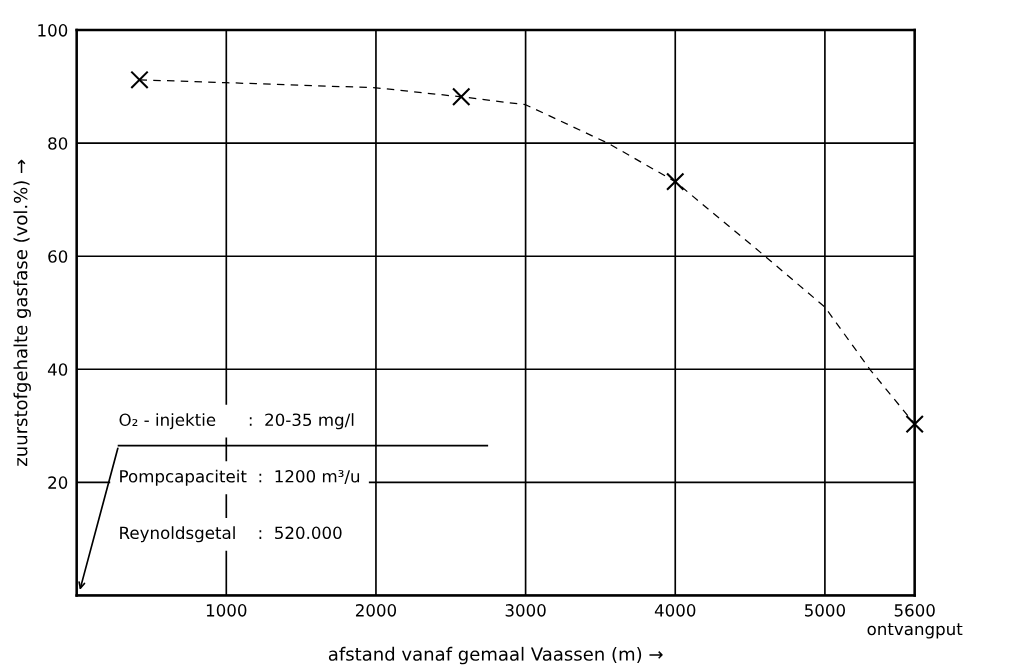 The height and width of the screenshot is (669, 1022). Describe the element at coordinates (22, 312) in the screenshot. I see `y-axis-title: zuurstofgehalte gasfase (vol.%) →` at that location.